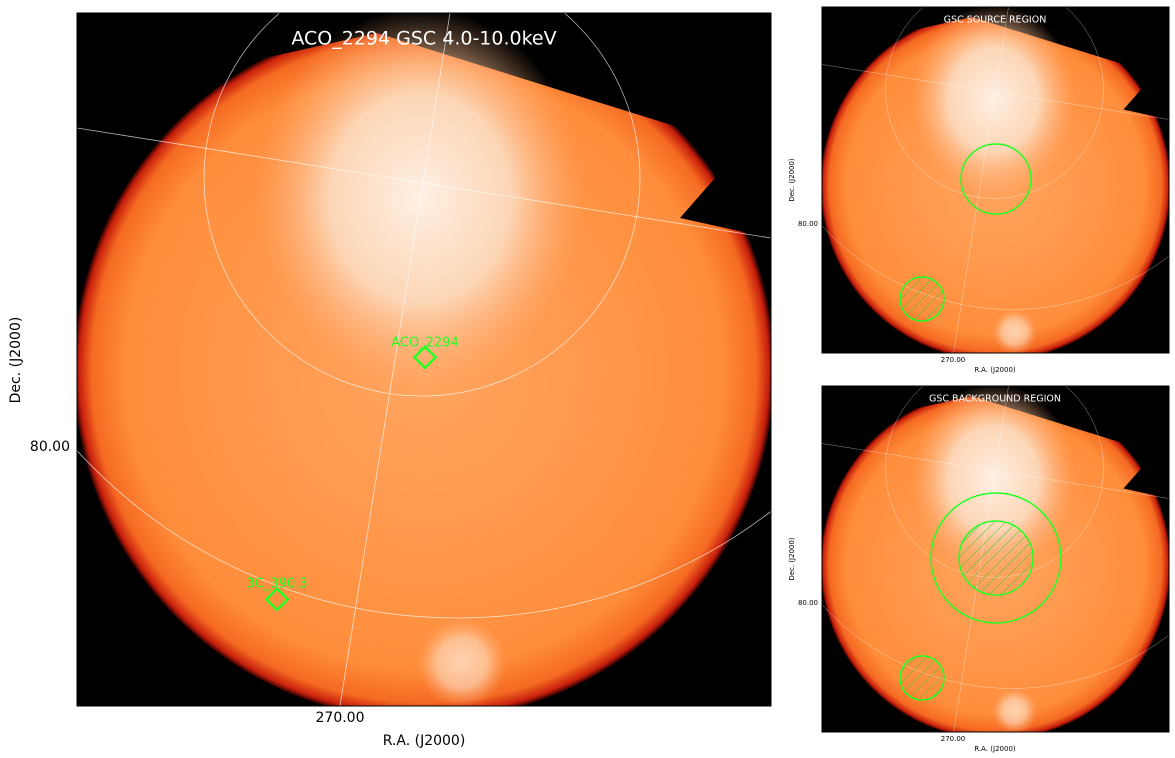 The image size is (1175, 758). Describe the element at coordinates (423, 39) in the screenshot. I see `main-title: ACO_2294 GSC 4.0-10.0keV` at that location.